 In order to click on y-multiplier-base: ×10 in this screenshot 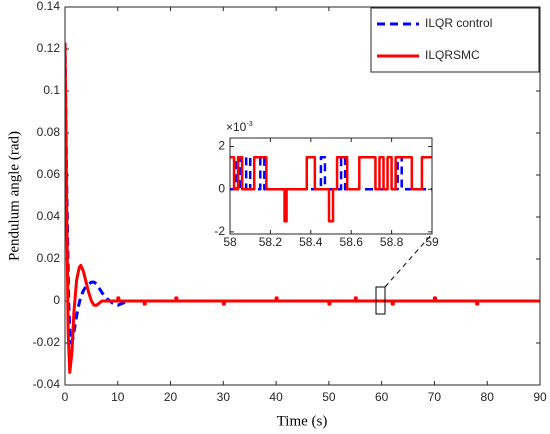, I will do `click(236, 127)`.